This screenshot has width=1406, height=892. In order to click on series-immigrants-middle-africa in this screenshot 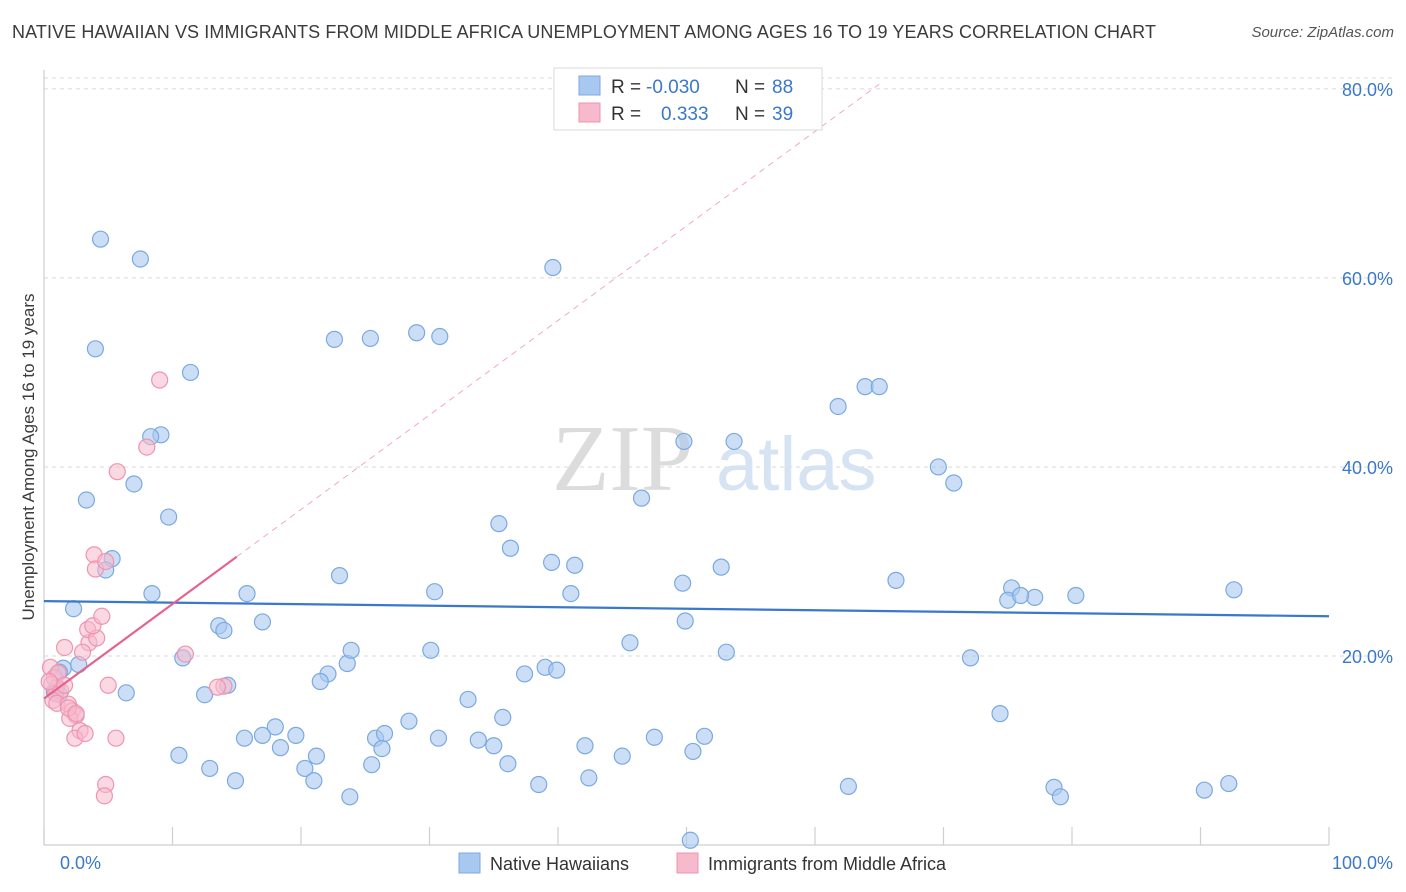, I will do `click(136, 588)`.